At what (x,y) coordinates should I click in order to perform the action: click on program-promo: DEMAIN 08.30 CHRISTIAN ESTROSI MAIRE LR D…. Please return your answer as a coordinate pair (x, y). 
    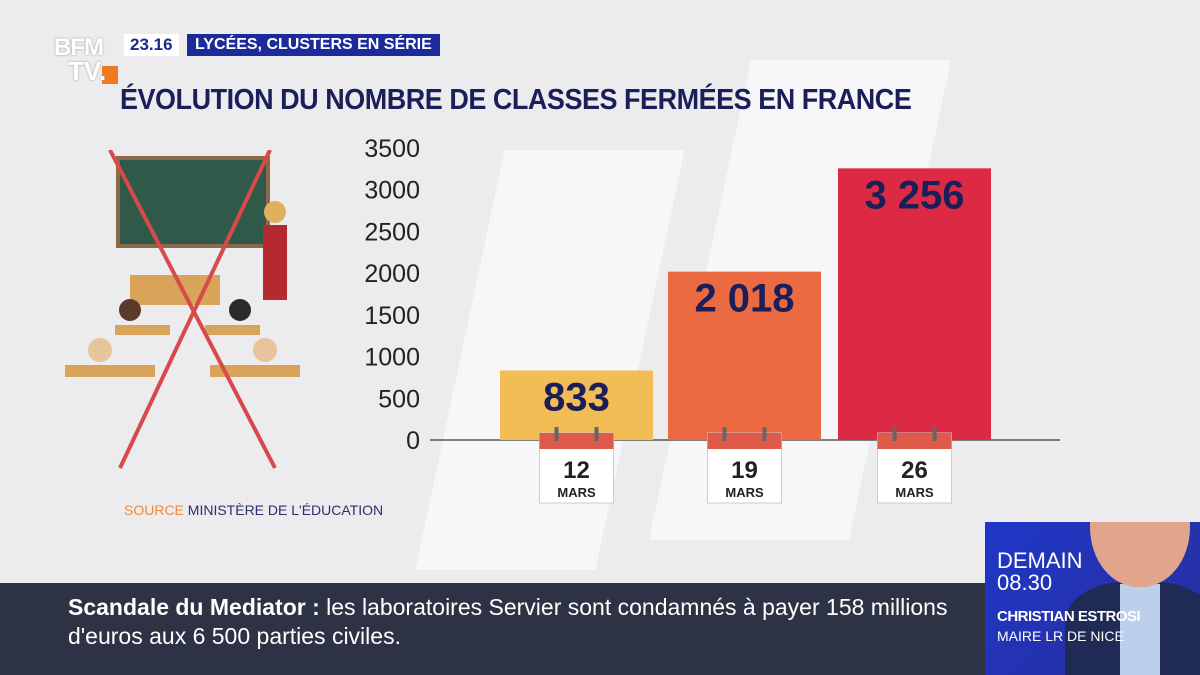
    Looking at the image, I should click on (1092, 598).